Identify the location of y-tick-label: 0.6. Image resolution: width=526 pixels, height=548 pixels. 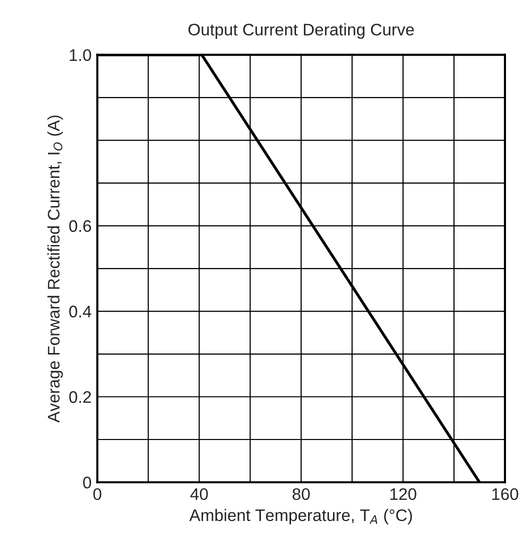
(80, 226).